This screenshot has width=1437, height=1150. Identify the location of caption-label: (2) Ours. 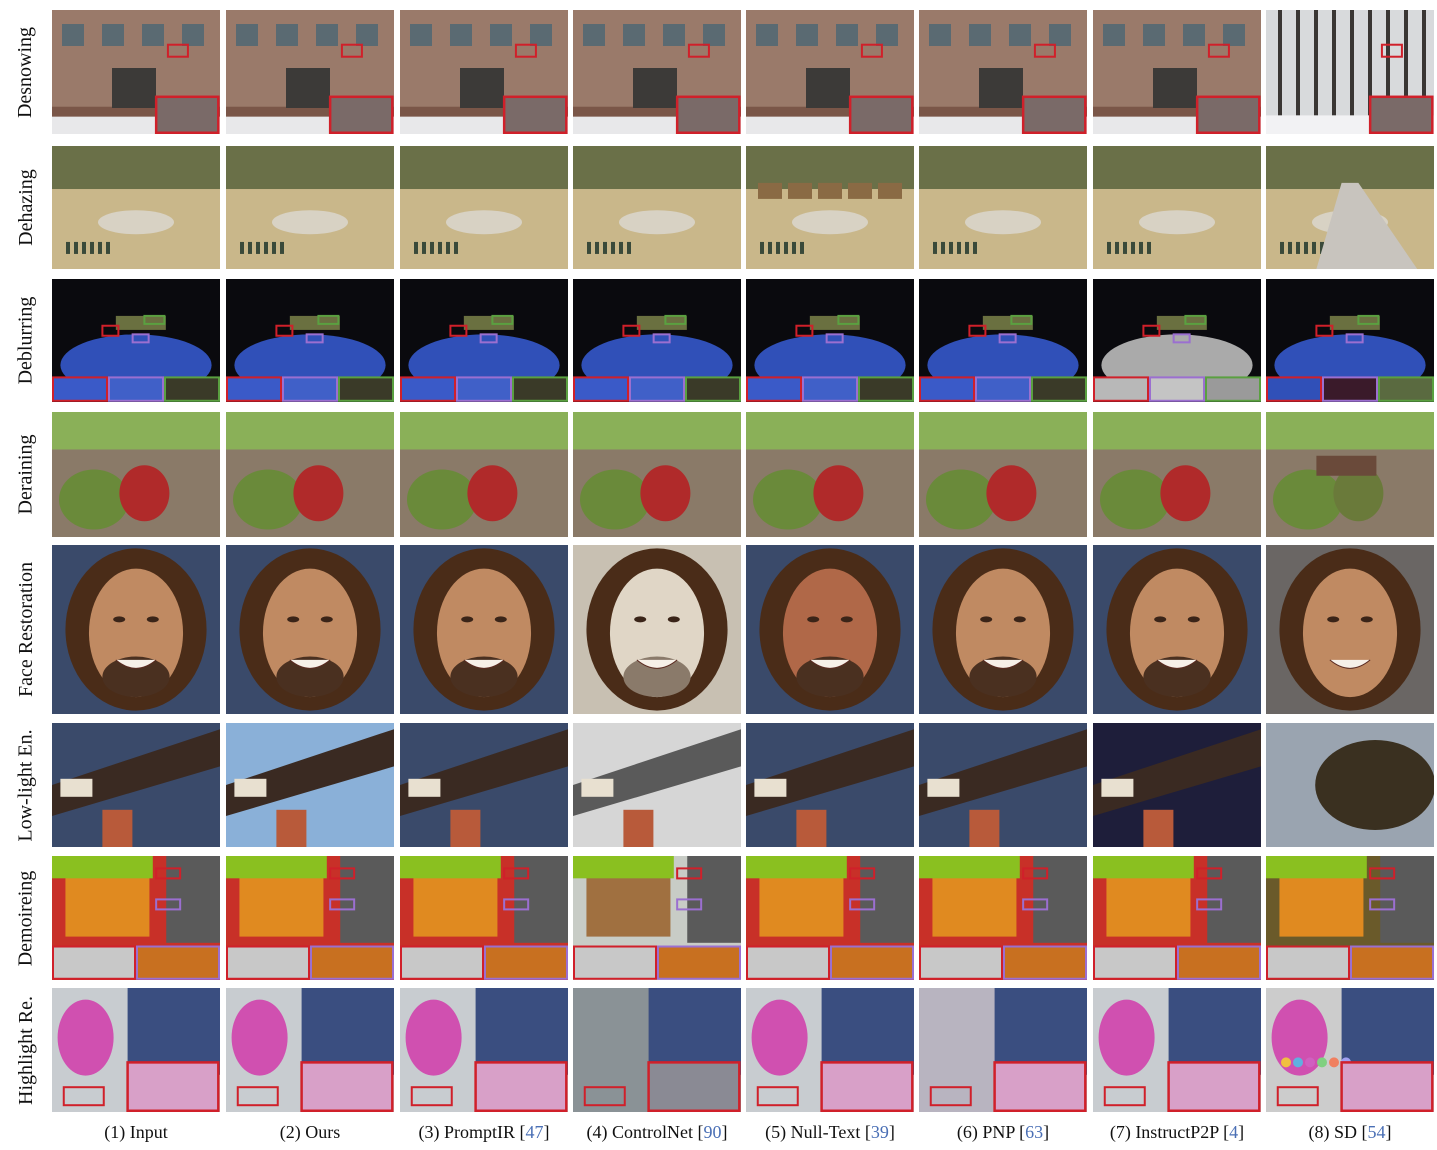
(310, 1132).